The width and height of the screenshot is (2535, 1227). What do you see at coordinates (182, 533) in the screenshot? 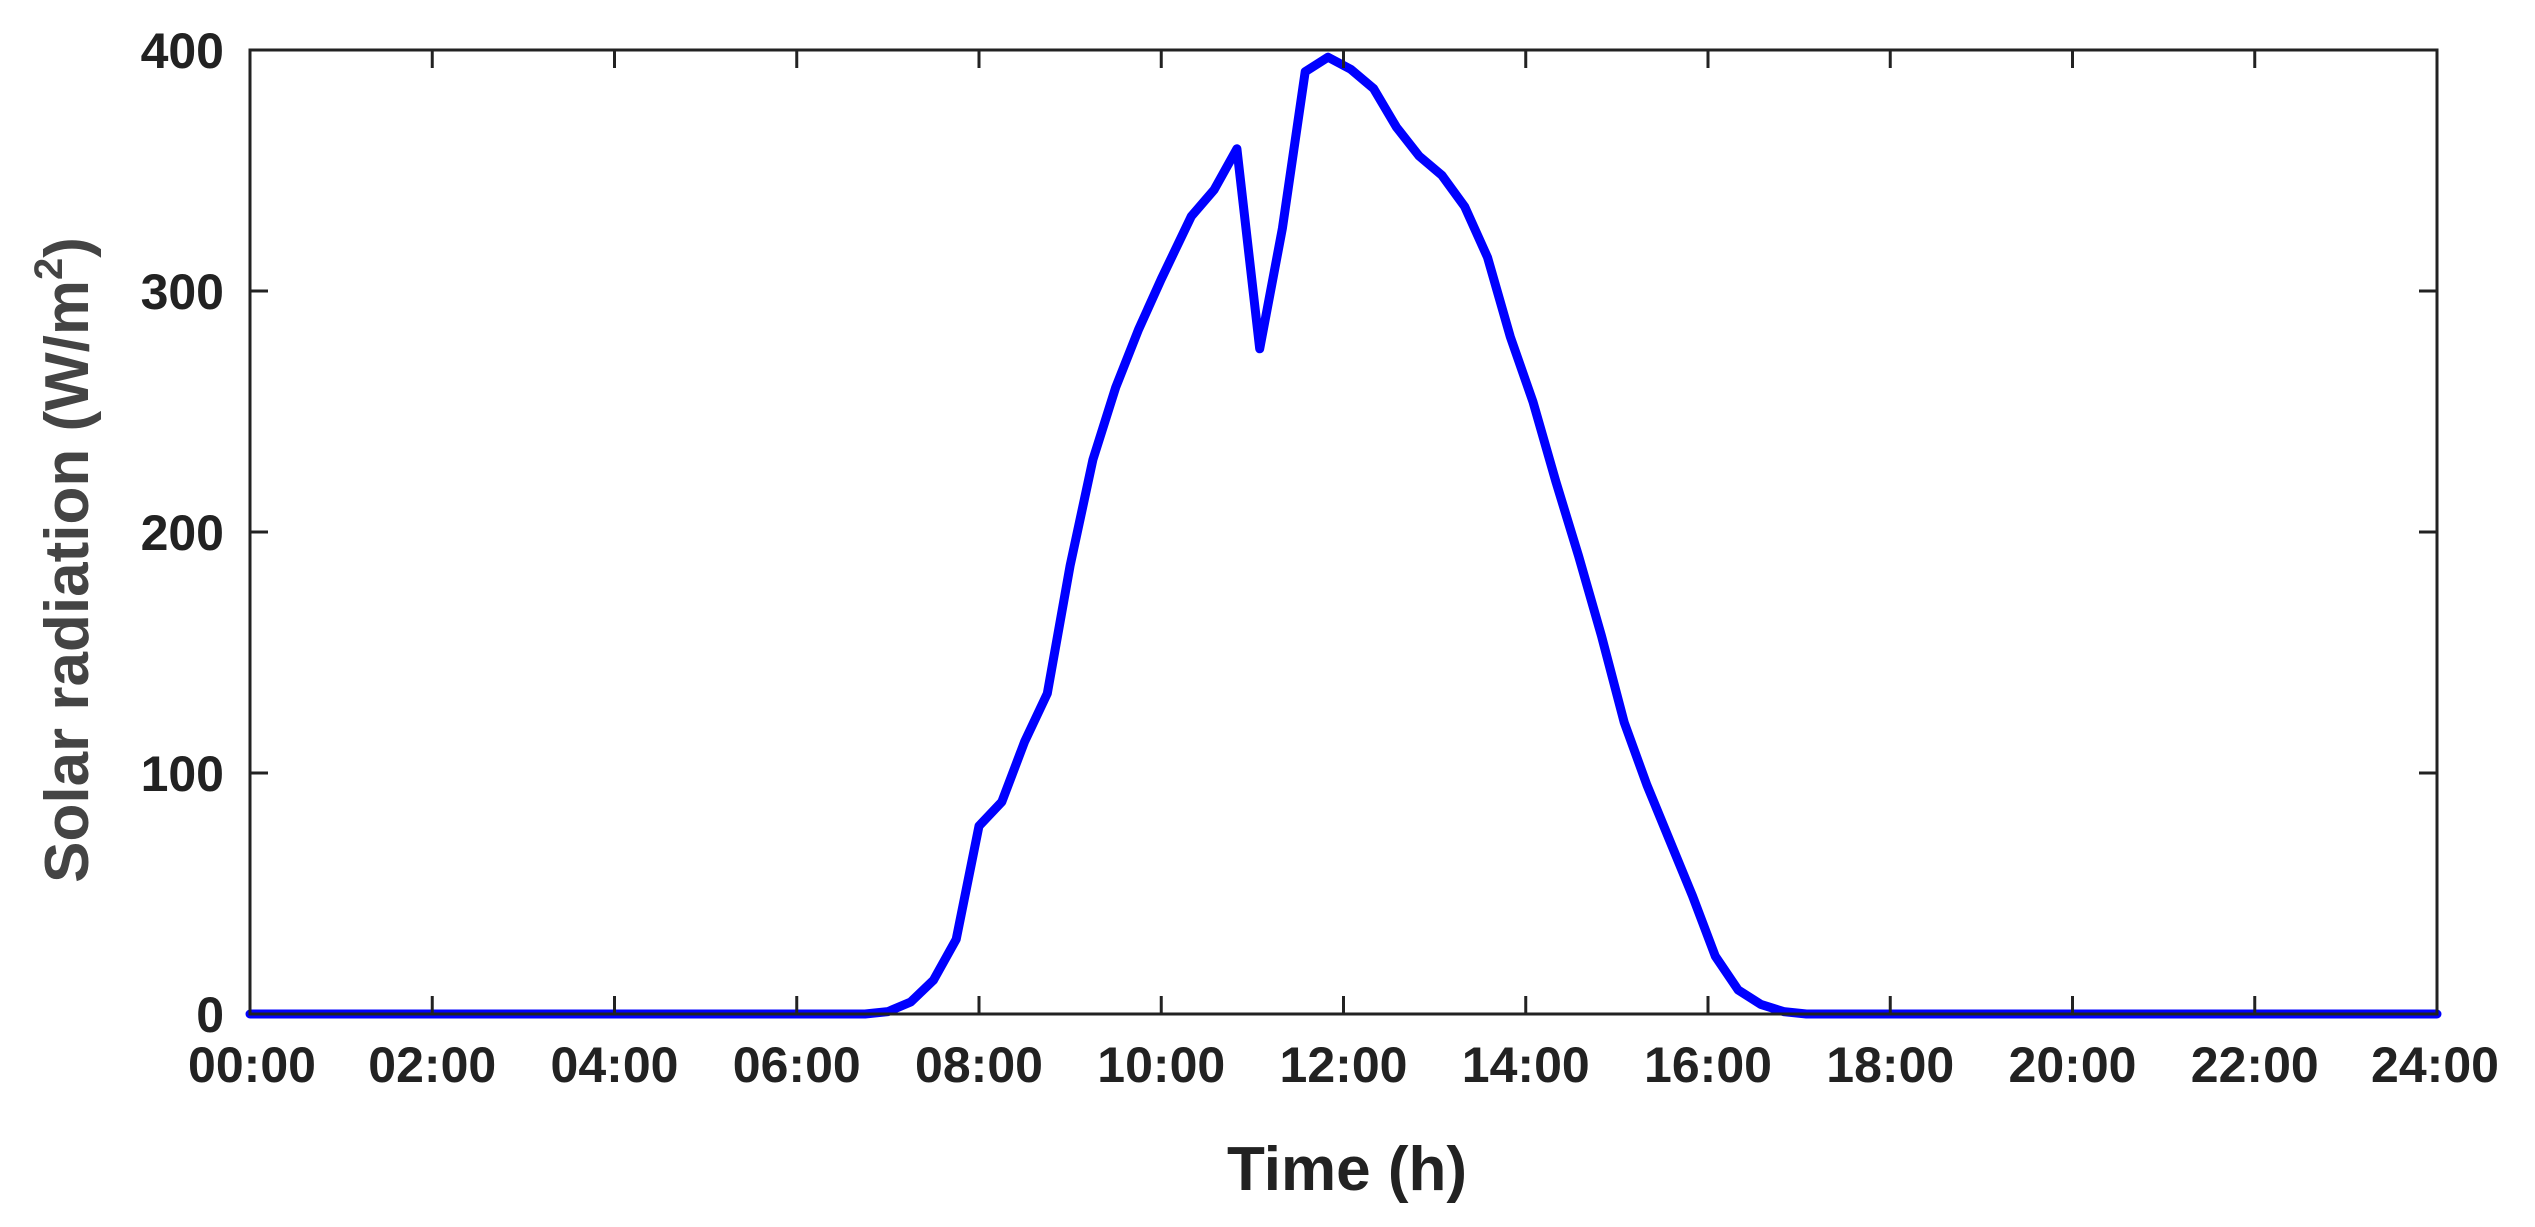
I see `y-tick-label-2: 200` at bounding box center [182, 533].